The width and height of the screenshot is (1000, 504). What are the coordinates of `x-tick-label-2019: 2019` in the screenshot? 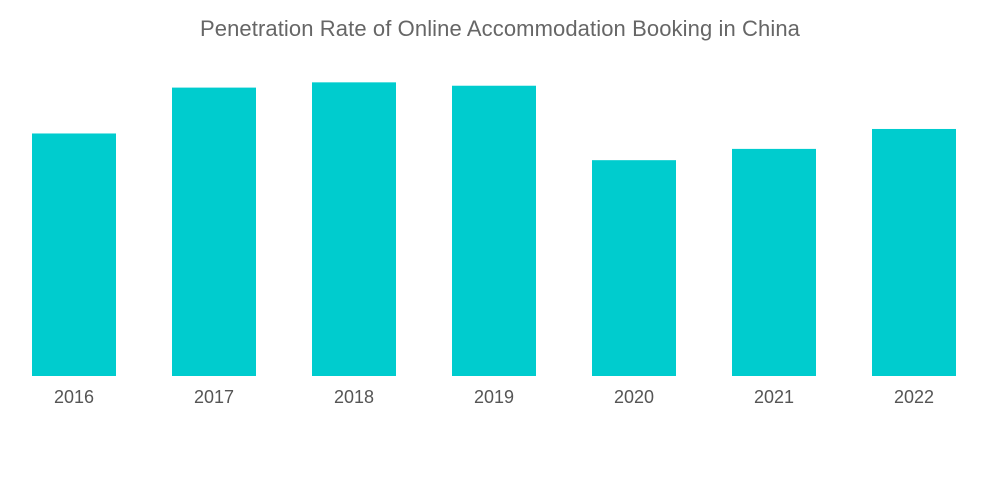 It's located at (494, 397).